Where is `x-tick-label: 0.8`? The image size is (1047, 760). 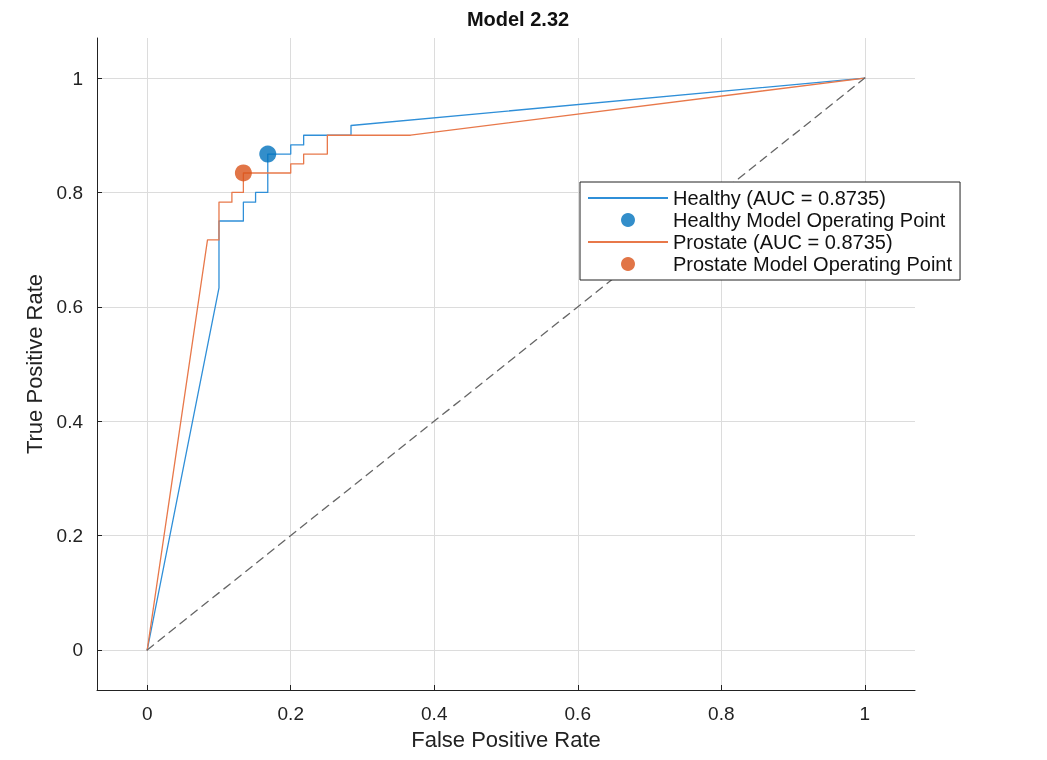
x-tick-label: 0.8 is located at coordinates (721, 713).